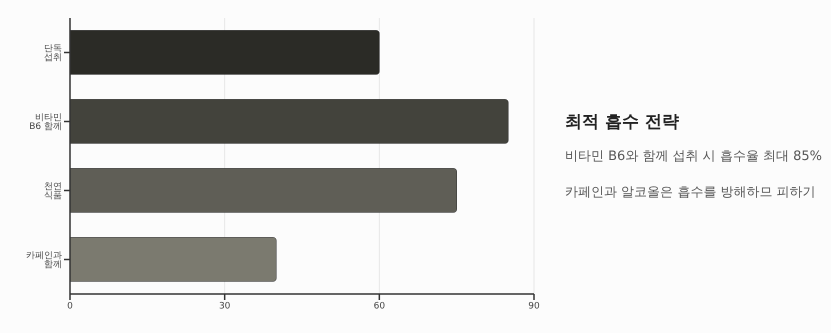 The width and height of the screenshot is (831, 333). Describe the element at coordinates (53, 192) in the screenshot. I see `y-tick-label: 천연 식품` at that location.